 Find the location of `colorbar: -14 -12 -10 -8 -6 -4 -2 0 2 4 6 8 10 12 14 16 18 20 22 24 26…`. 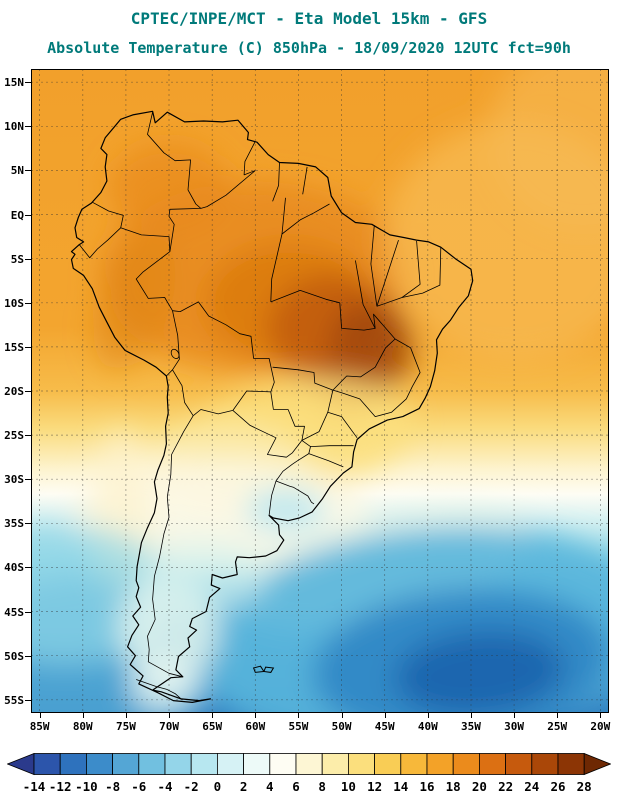

colorbar: -14 -12 -10 -8 -6 -4 -2 0 2 4 6 8 10 12 14 16 18 20 22 24 26… is located at coordinates (312, 776).